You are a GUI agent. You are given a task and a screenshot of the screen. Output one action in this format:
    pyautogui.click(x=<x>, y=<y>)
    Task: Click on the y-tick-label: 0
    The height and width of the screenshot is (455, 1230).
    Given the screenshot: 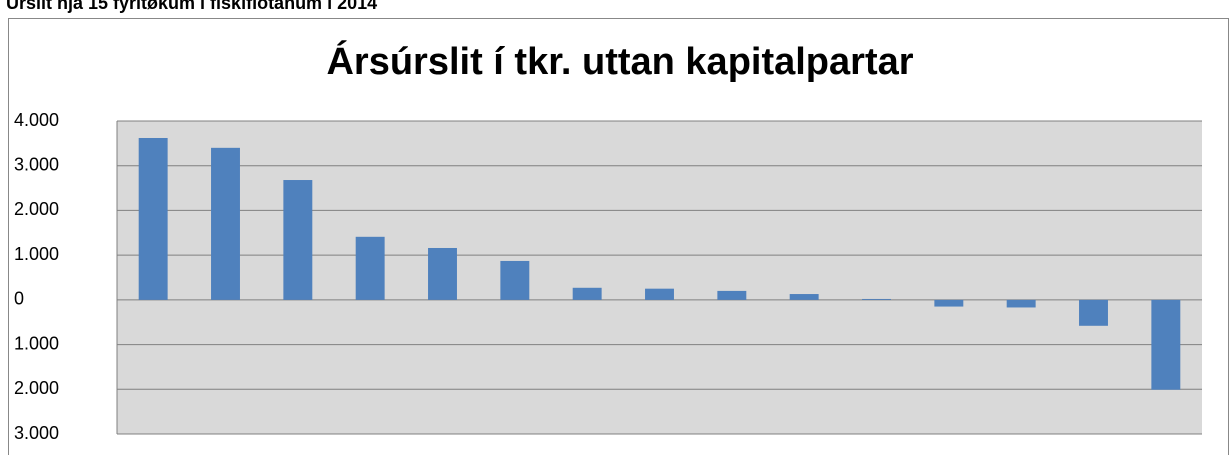 What is the action you would take?
    pyautogui.click(x=19, y=299)
    